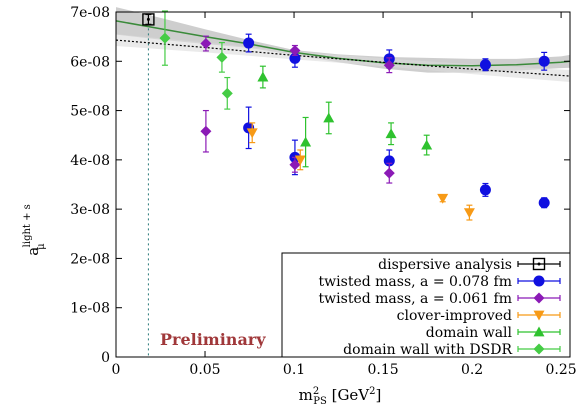 Image resolution: width=582 pixels, height=414 pixels. I want to click on legend-label: twisted mass, a = 0.078 fm, so click(415, 282).